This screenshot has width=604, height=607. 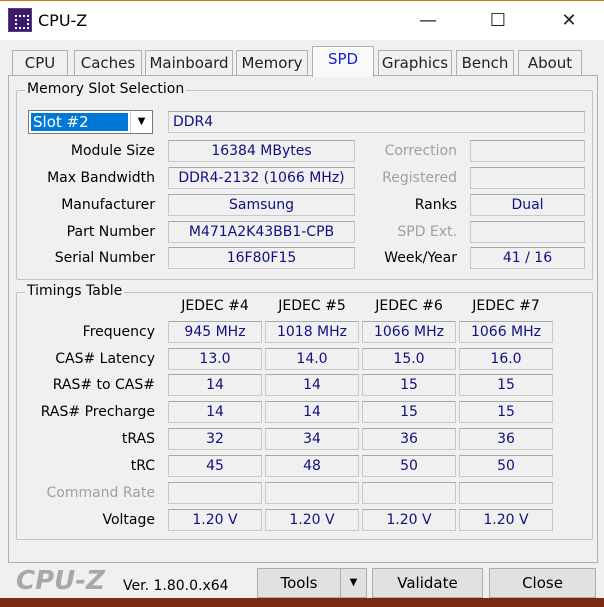 What do you see at coordinates (103, 385) in the screenshot?
I see `row-label: RAS# to CAS#` at bounding box center [103, 385].